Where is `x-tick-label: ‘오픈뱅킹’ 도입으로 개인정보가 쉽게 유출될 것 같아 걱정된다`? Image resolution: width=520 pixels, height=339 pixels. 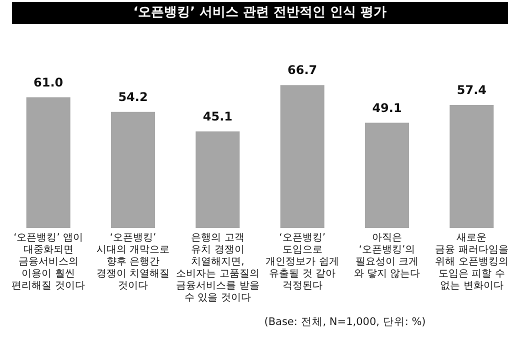 x-tick-label: ‘오픈뱅킹’ 도입으로 개인정보가 쉽게 유출될 것 같아 걱정된다 is located at coordinates (302, 262).